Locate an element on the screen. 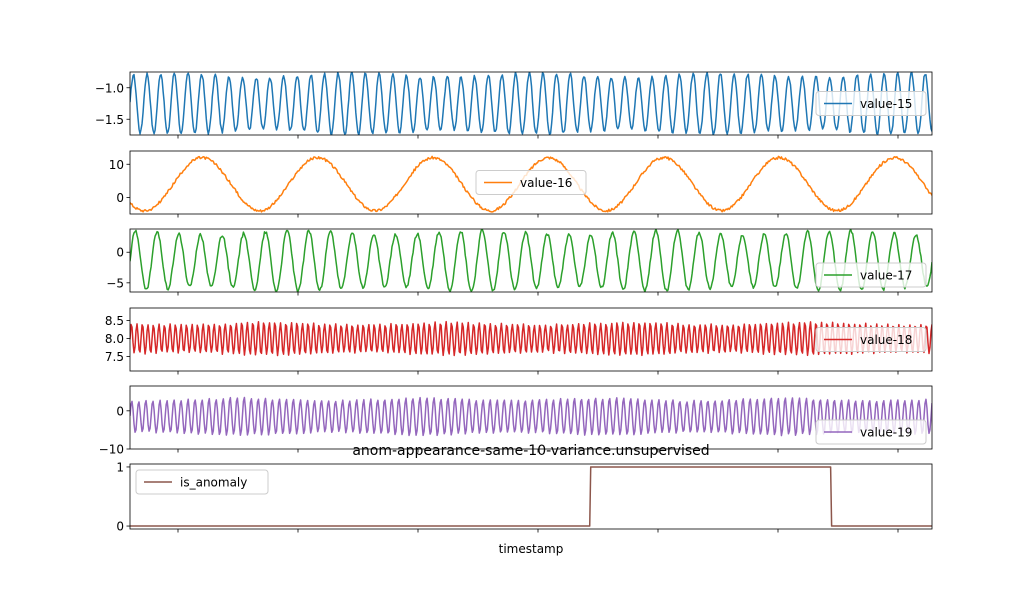 The image size is (1036, 594). y-tick-label-value-17-1: 0 is located at coordinates (120, 253).